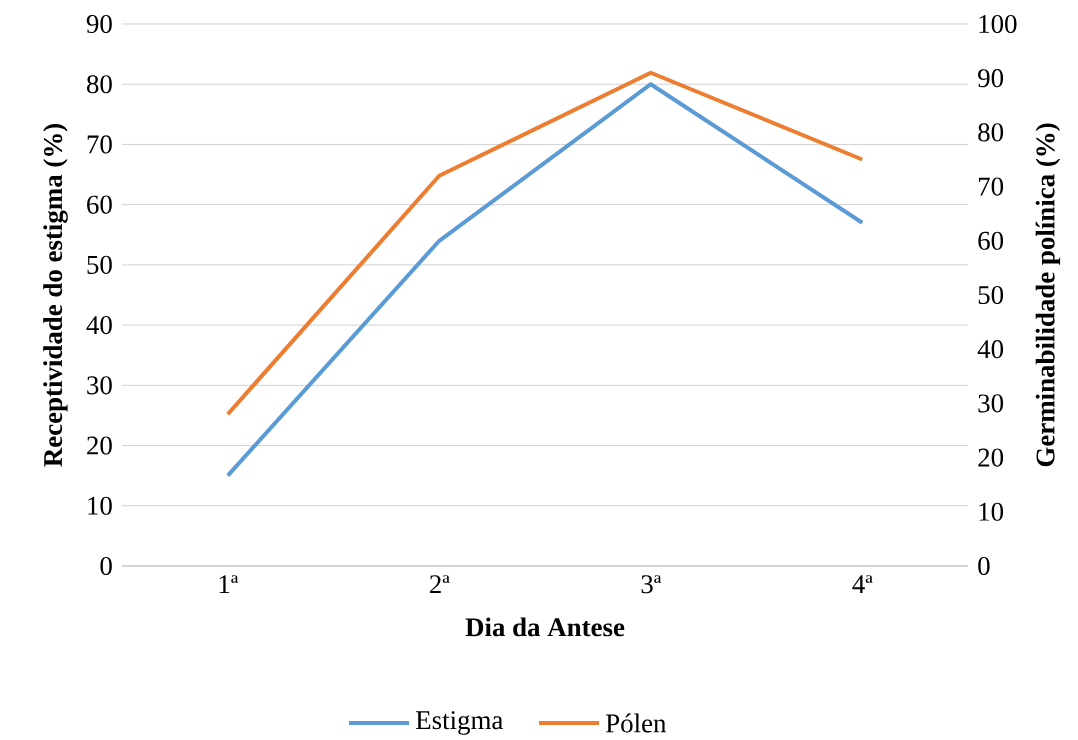 The image size is (1078, 740). Describe the element at coordinates (636, 723) in the screenshot. I see `legend-label: Pólen` at that location.